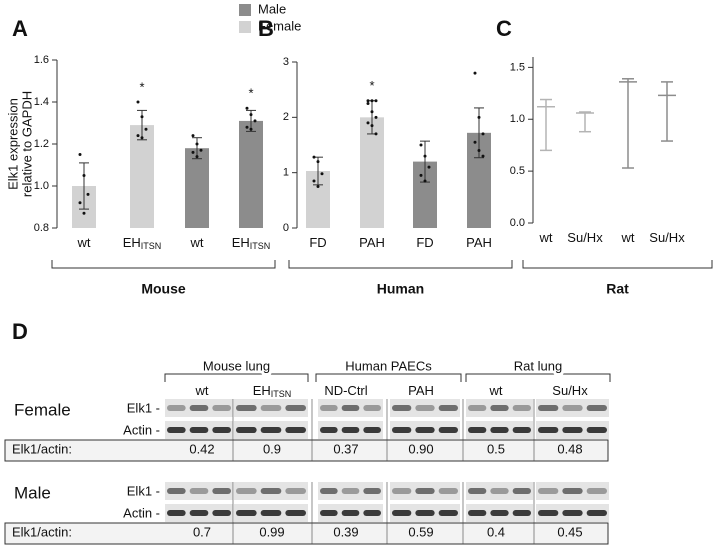  What do you see at coordinates (345, 390) in the screenshot?
I see `lane-label-main: ND-Ctrl` at bounding box center [345, 390].